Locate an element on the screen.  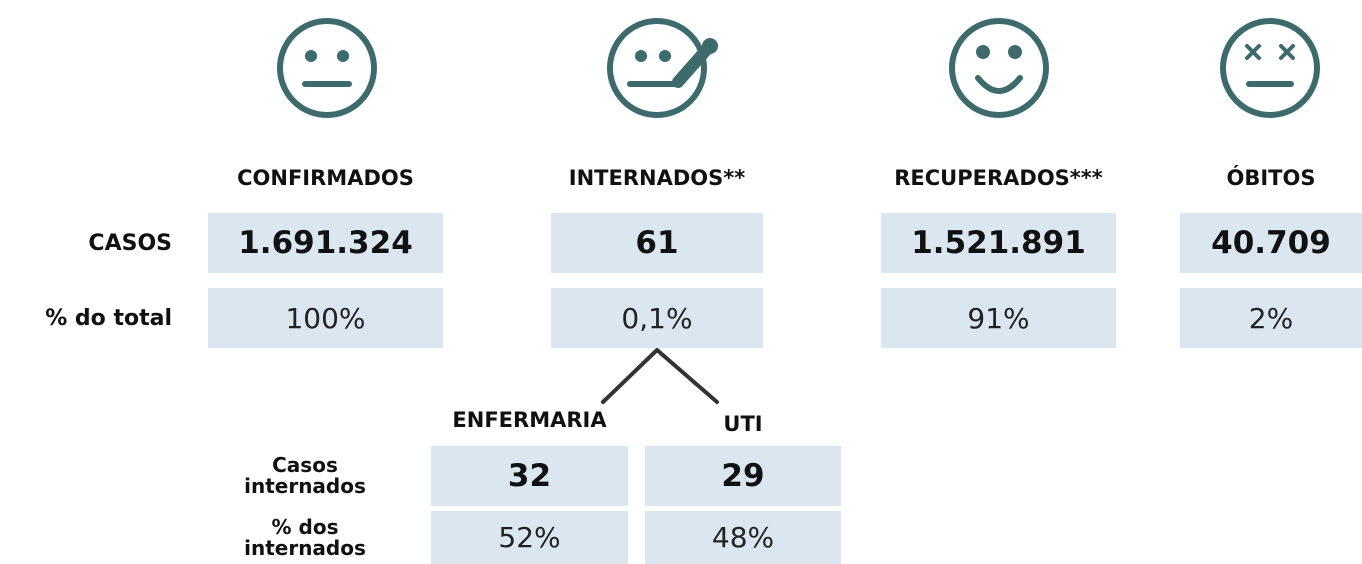
column-title: CONFIRMADOS is located at coordinates (325, 178).